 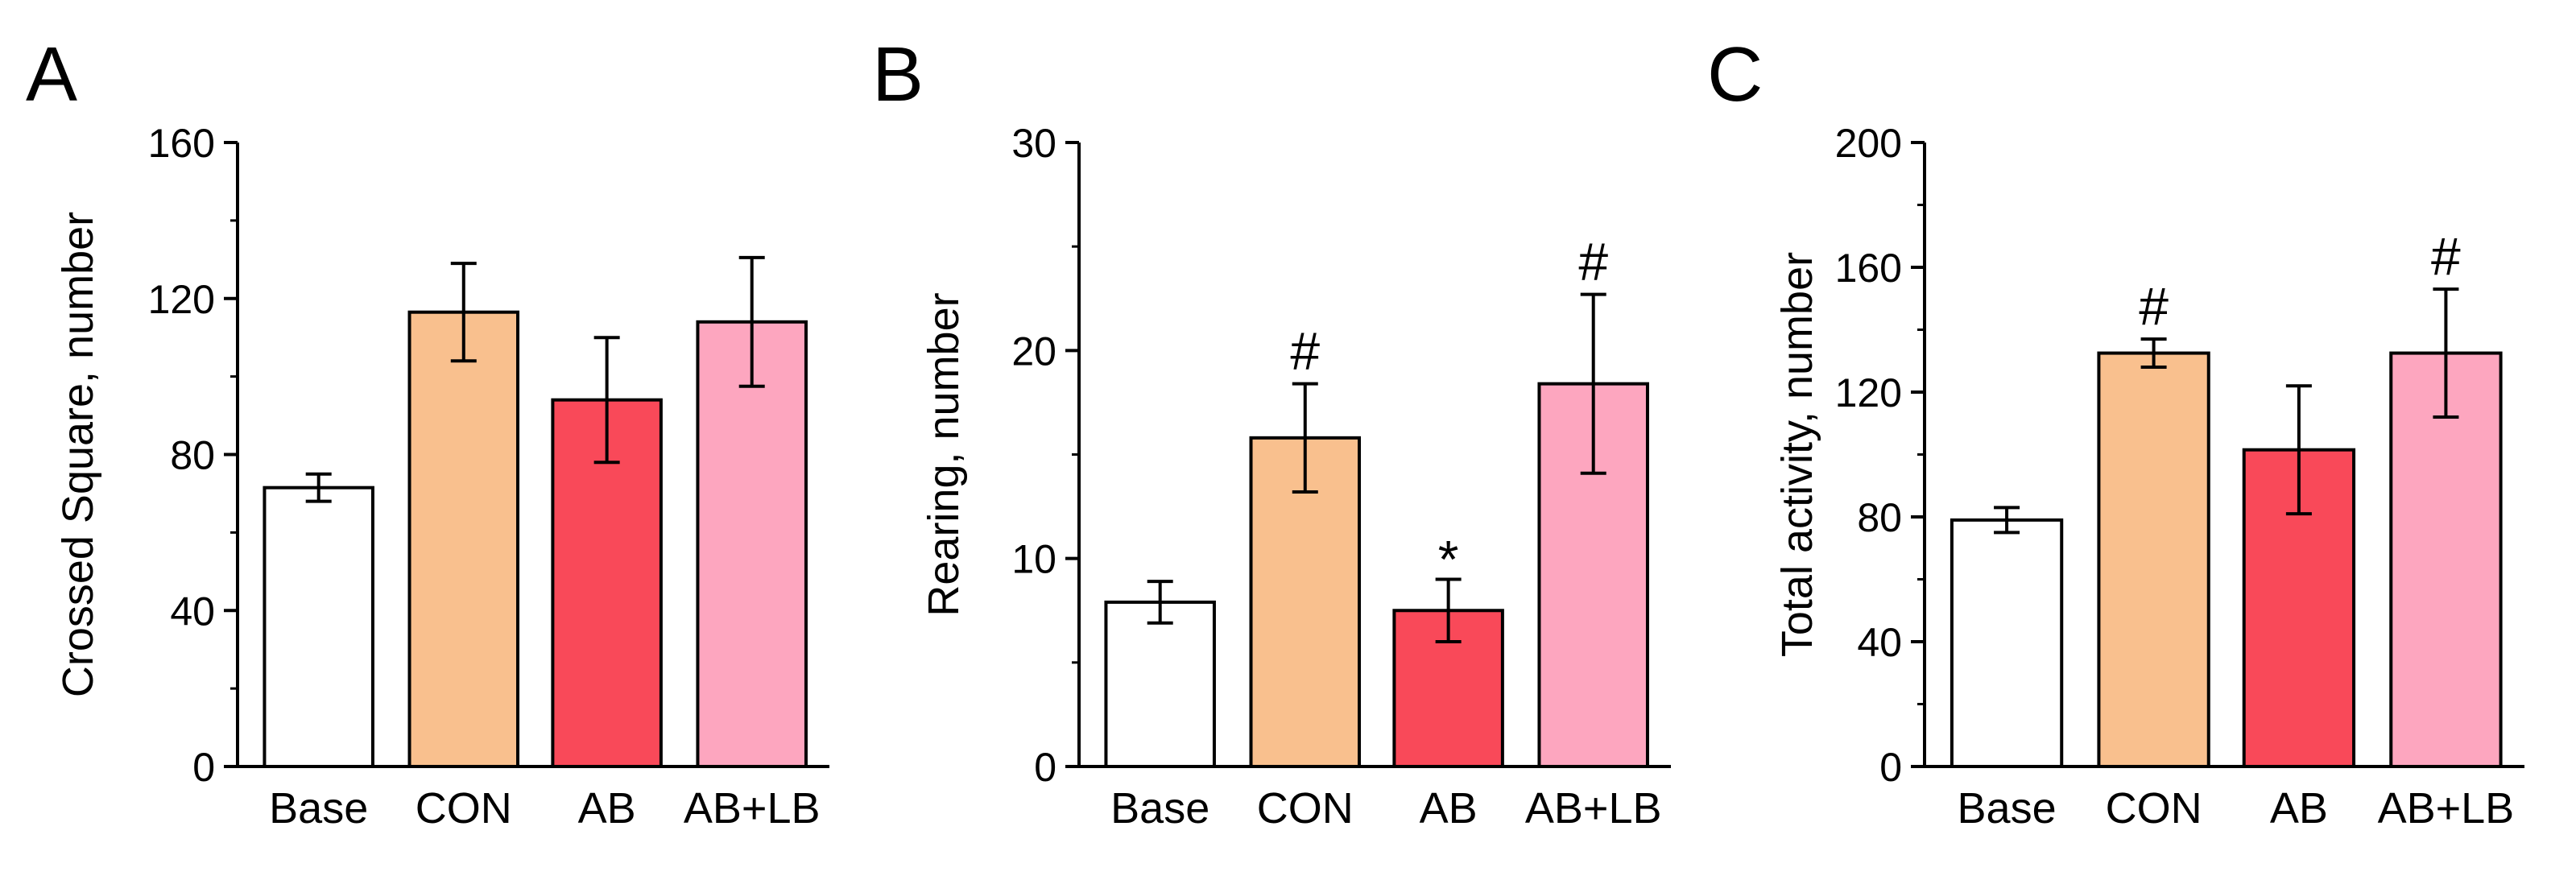 What do you see at coordinates (898, 74) in the screenshot?
I see `panel-letter: B` at bounding box center [898, 74].